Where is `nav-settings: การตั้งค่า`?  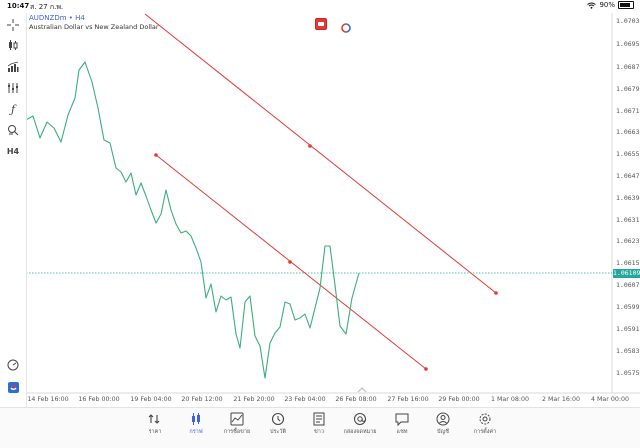 nav-settings: การตั้งค่า is located at coordinates (485, 423).